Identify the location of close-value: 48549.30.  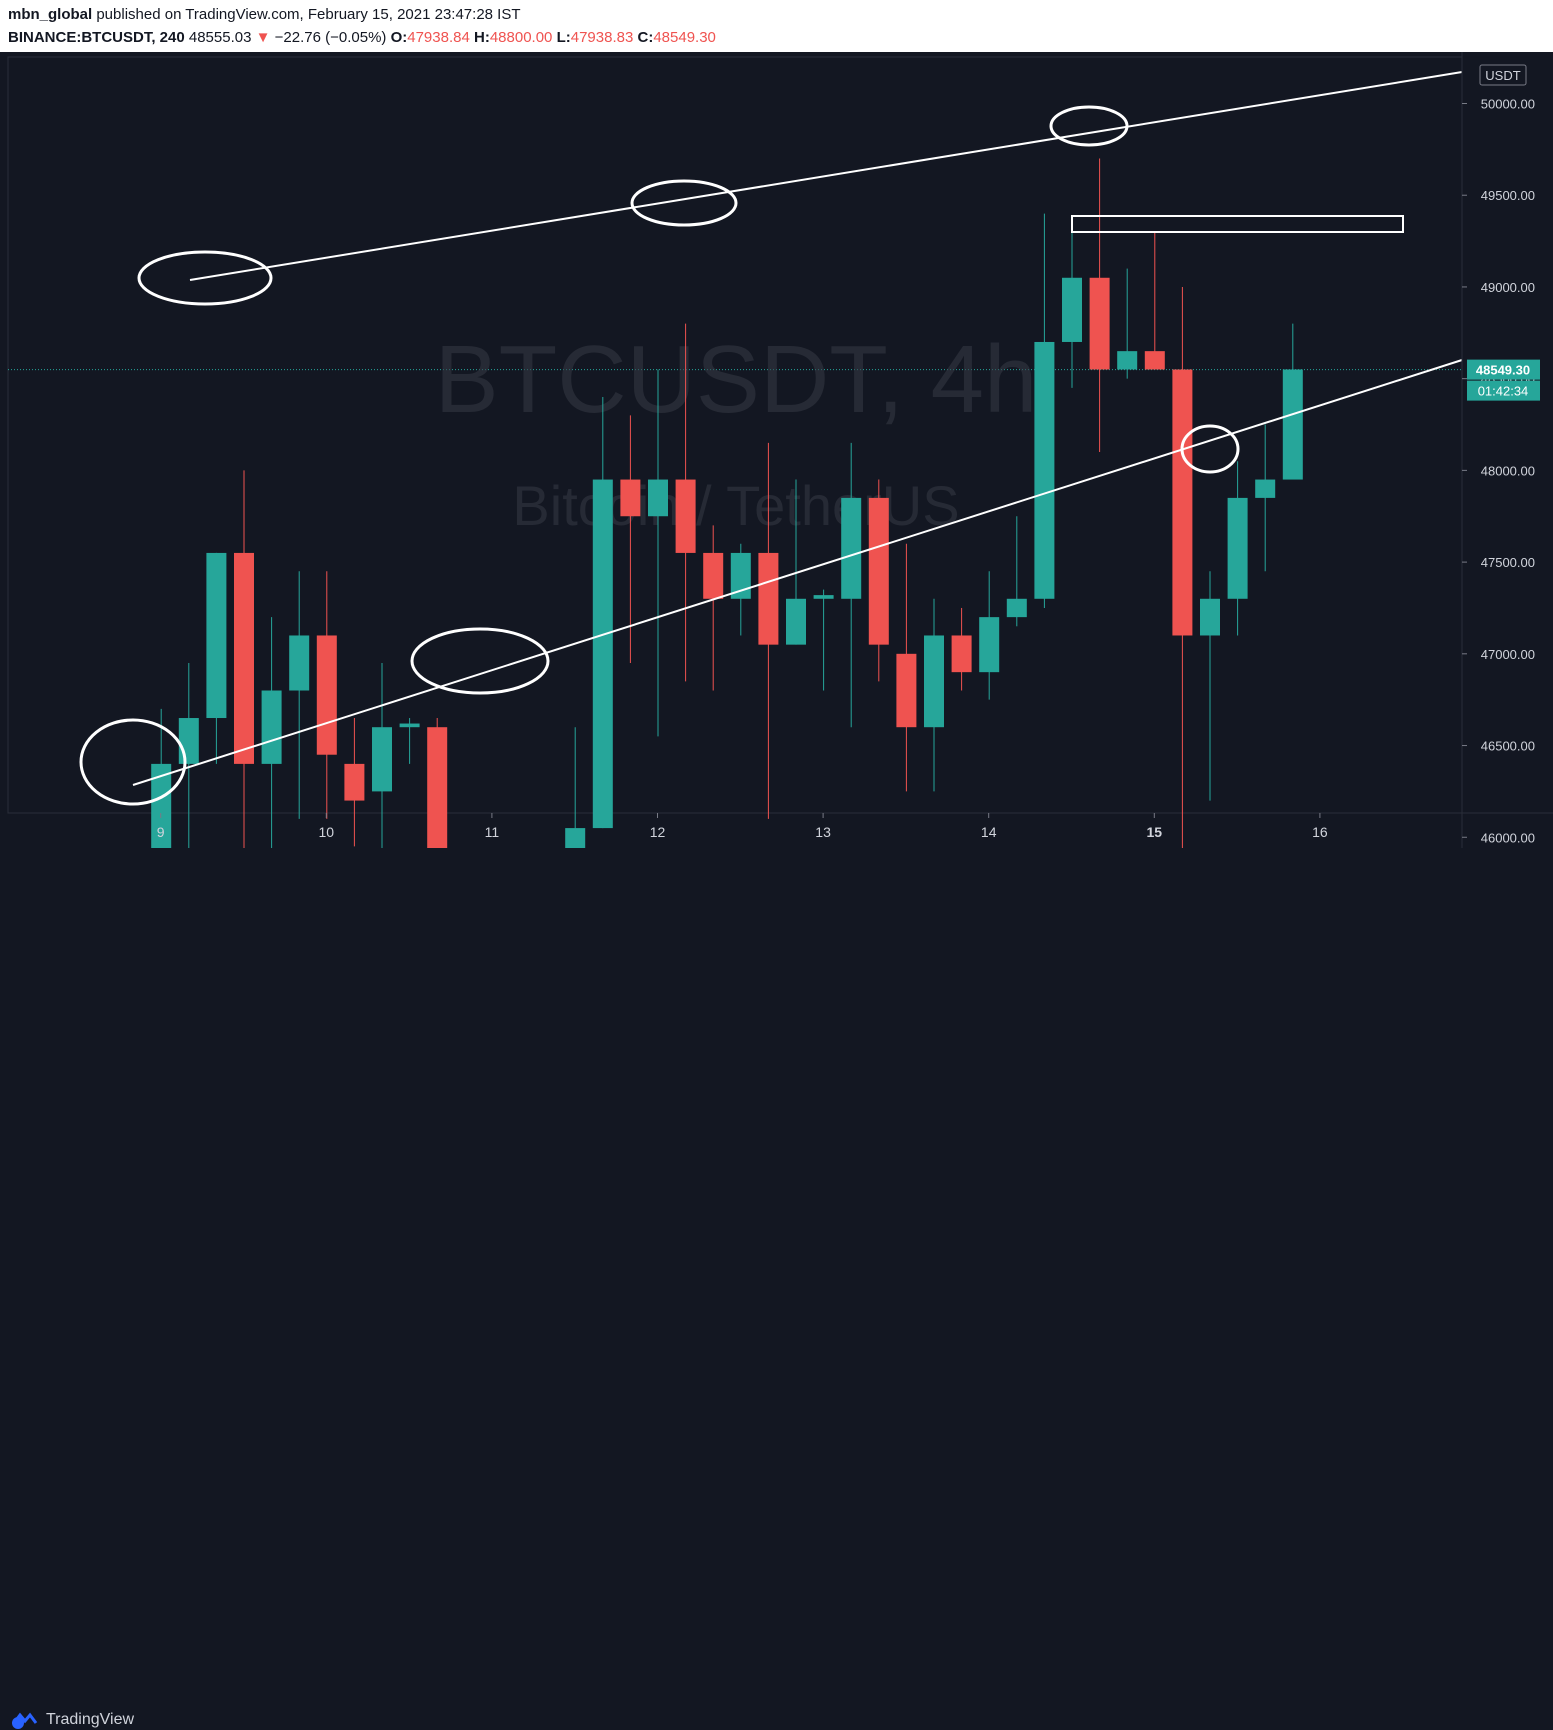
(684, 37).